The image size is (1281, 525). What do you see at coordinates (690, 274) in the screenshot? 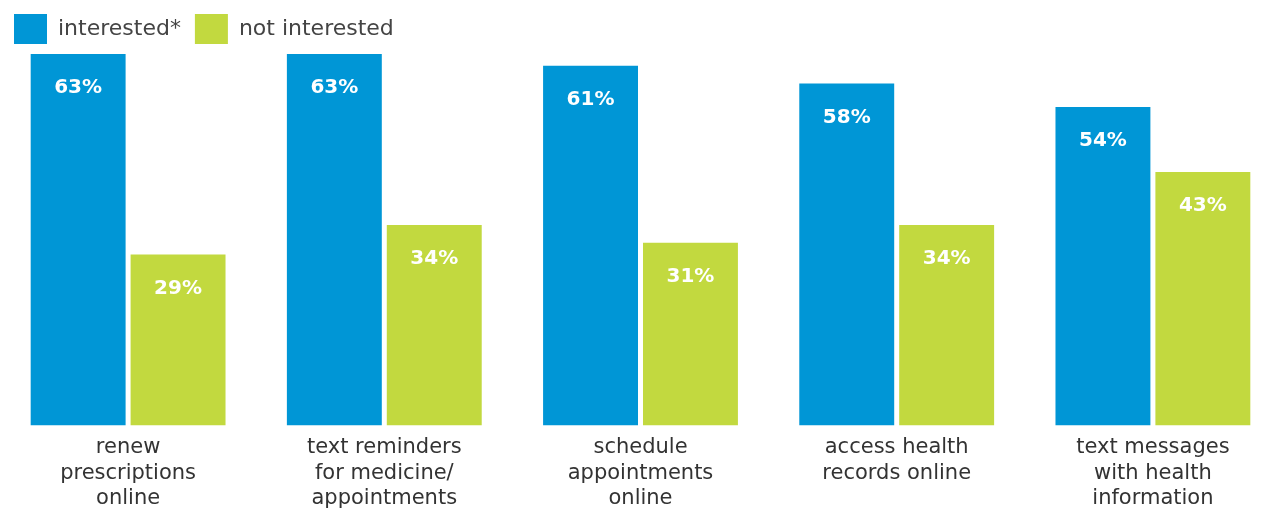
I see `data-label: 31%` at bounding box center [690, 274].